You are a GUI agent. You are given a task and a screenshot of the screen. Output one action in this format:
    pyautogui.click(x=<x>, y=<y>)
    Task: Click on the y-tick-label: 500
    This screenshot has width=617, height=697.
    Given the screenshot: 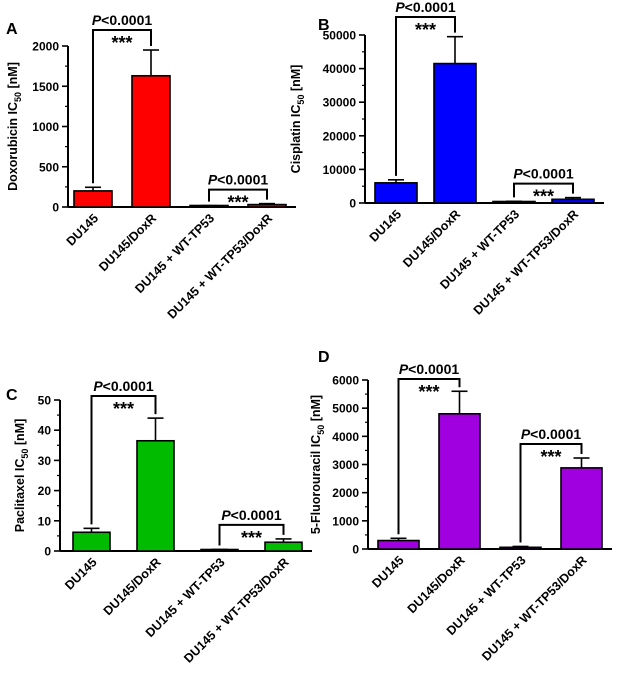 What is the action you would take?
    pyautogui.click(x=49, y=167)
    